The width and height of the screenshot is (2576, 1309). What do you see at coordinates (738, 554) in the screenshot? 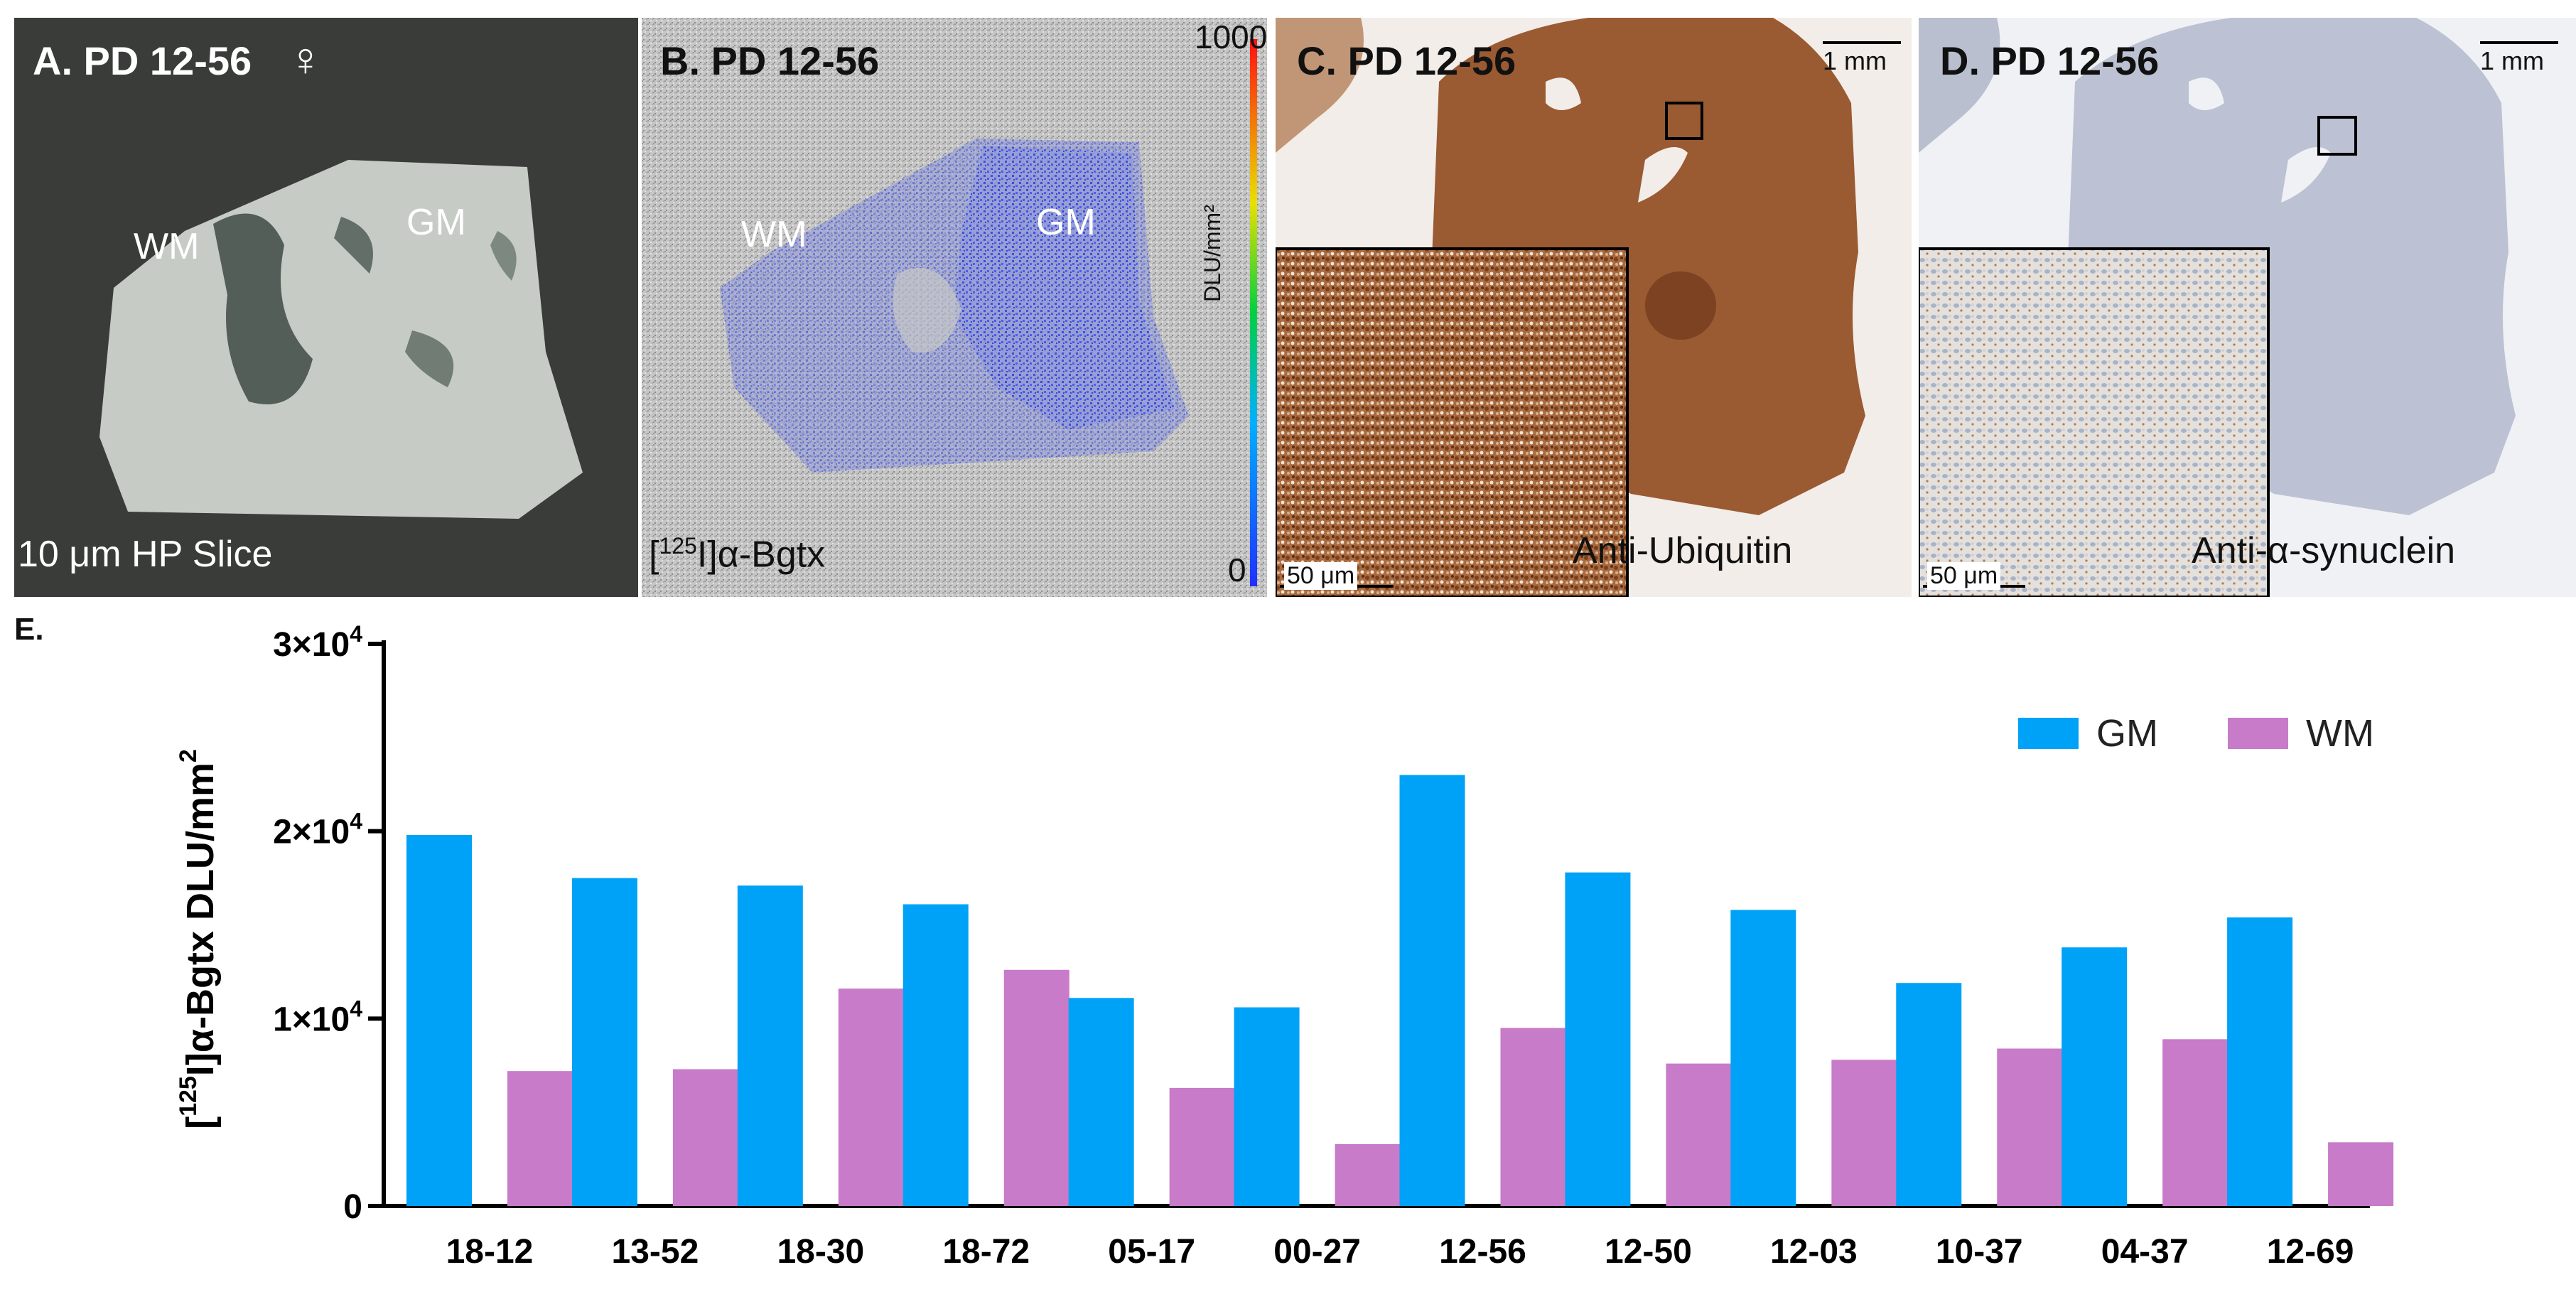
I see `panel-b-caption: [125I]α-Bgtx` at bounding box center [738, 554].